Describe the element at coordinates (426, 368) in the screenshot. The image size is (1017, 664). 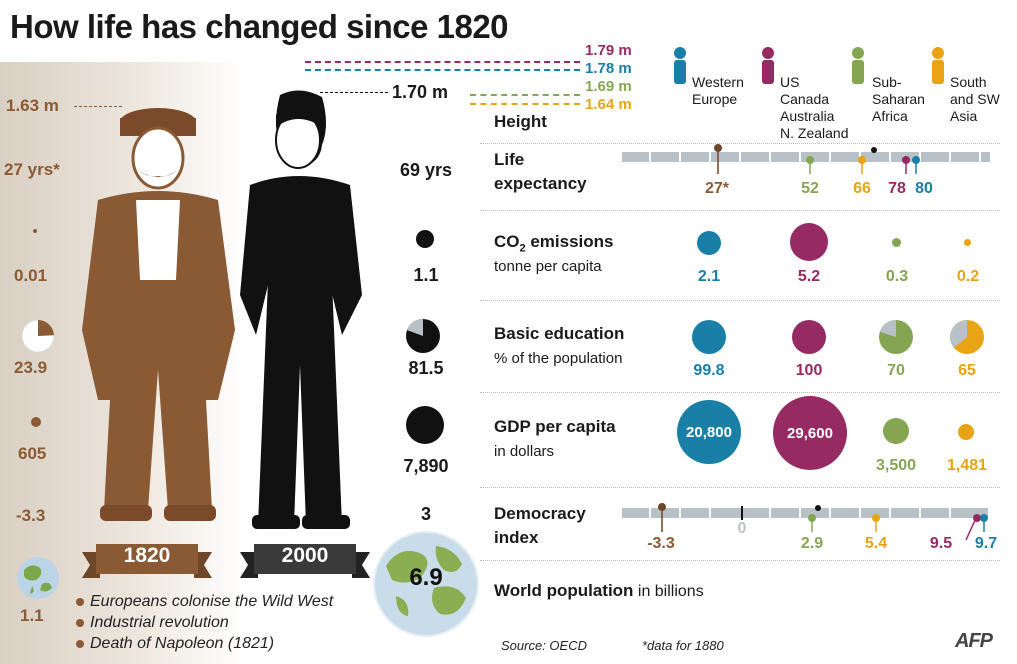
I see `education-2000-value: 81.5` at that location.